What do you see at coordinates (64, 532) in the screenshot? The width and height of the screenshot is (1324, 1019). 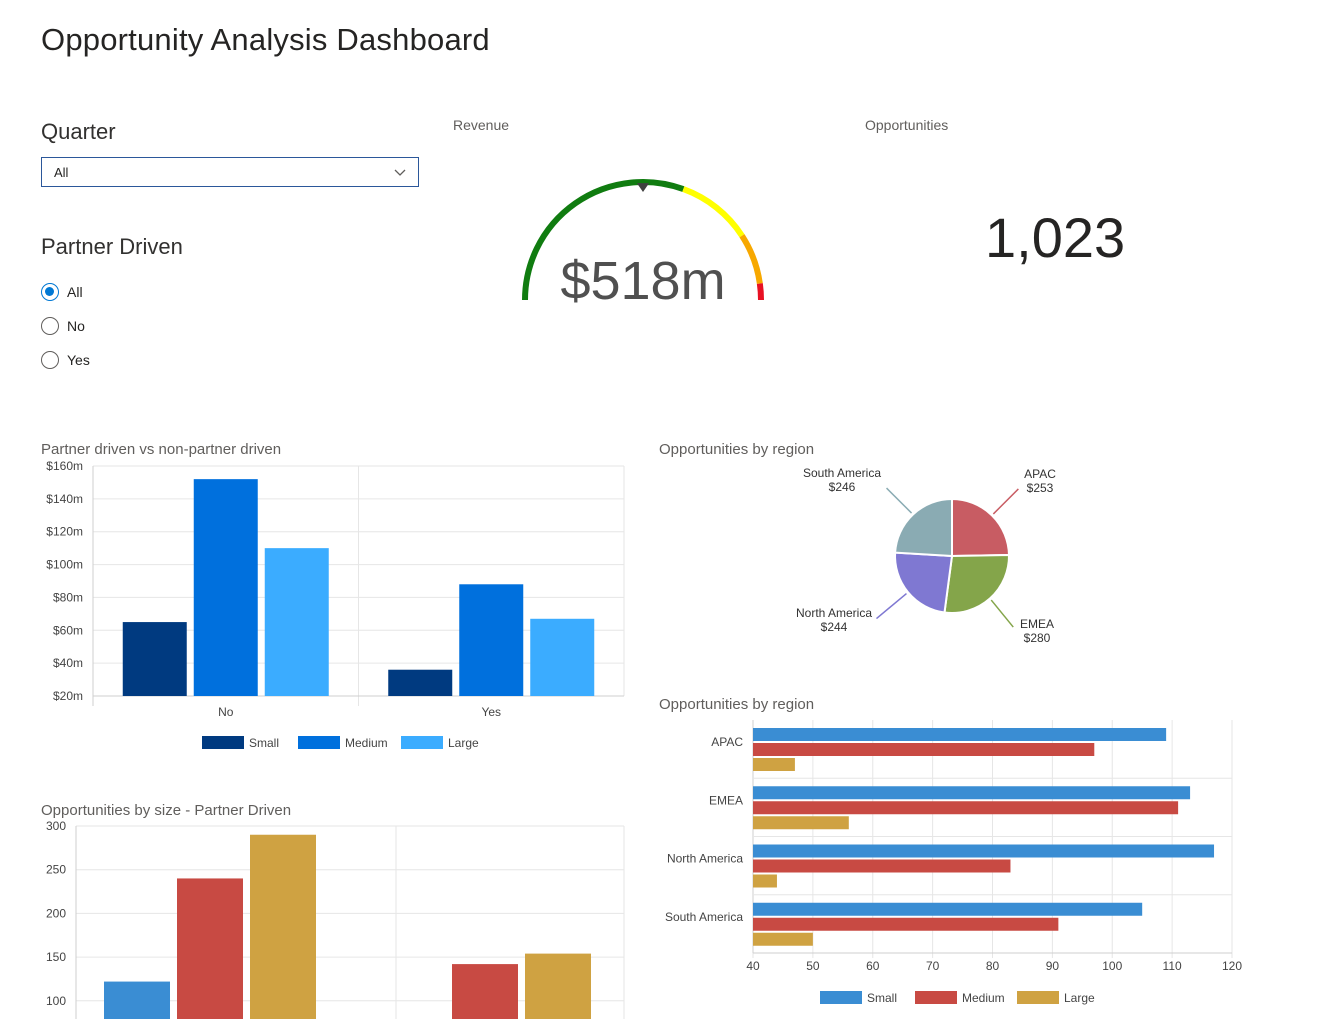 I see `y-tick-label: $120m` at bounding box center [64, 532].